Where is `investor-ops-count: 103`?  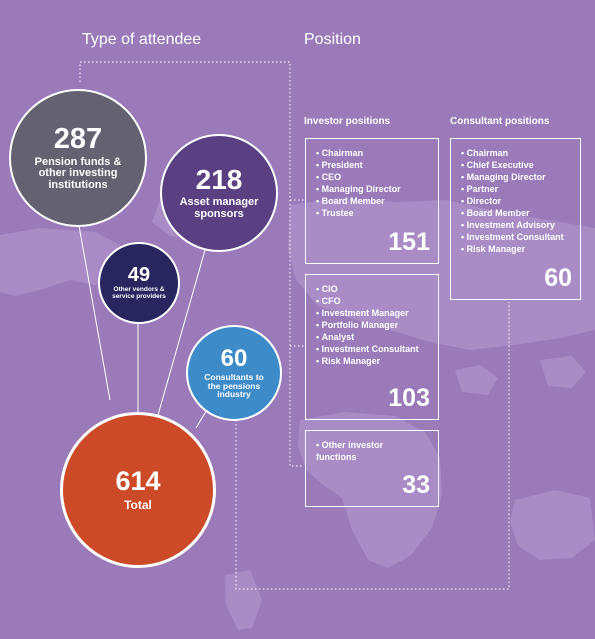
investor-ops-count: 103 is located at coordinates (409, 398).